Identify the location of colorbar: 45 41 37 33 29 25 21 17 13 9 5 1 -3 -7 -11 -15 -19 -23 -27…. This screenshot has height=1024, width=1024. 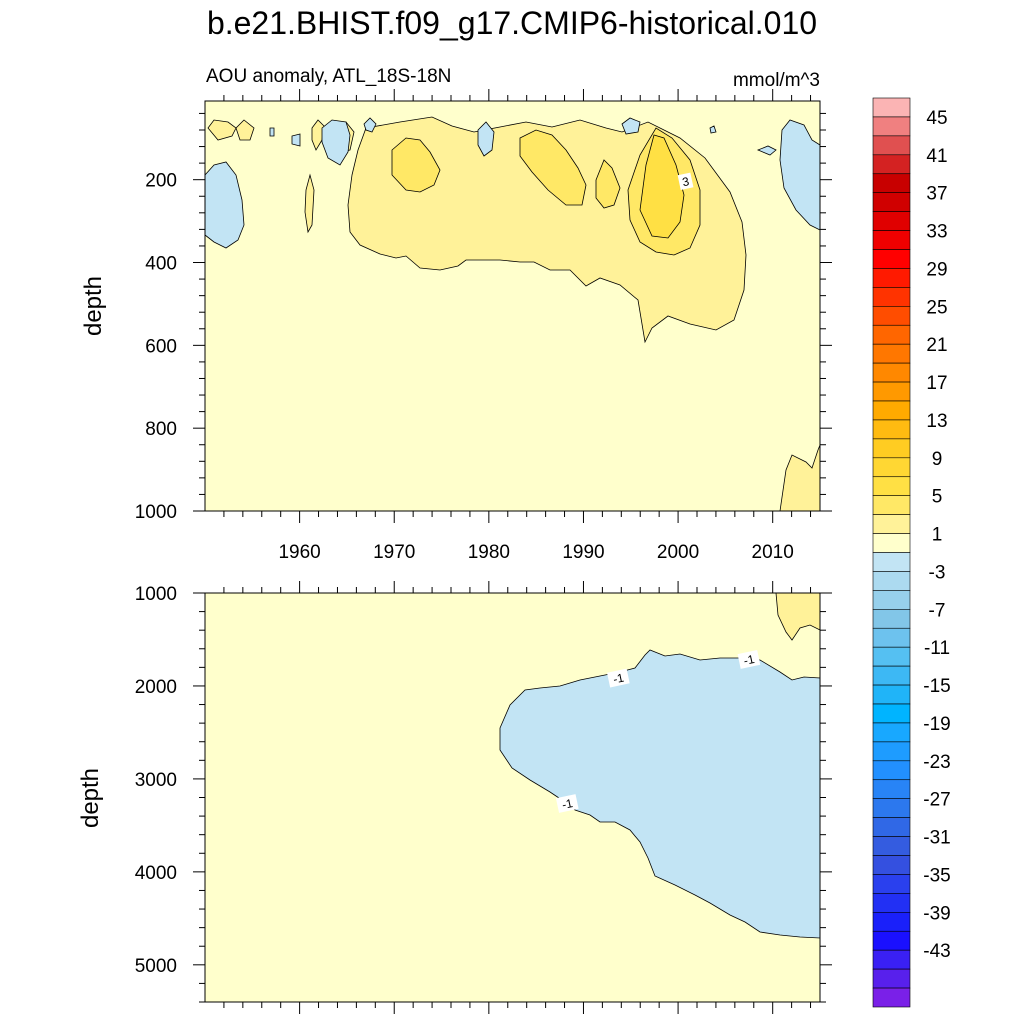
(911, 552).